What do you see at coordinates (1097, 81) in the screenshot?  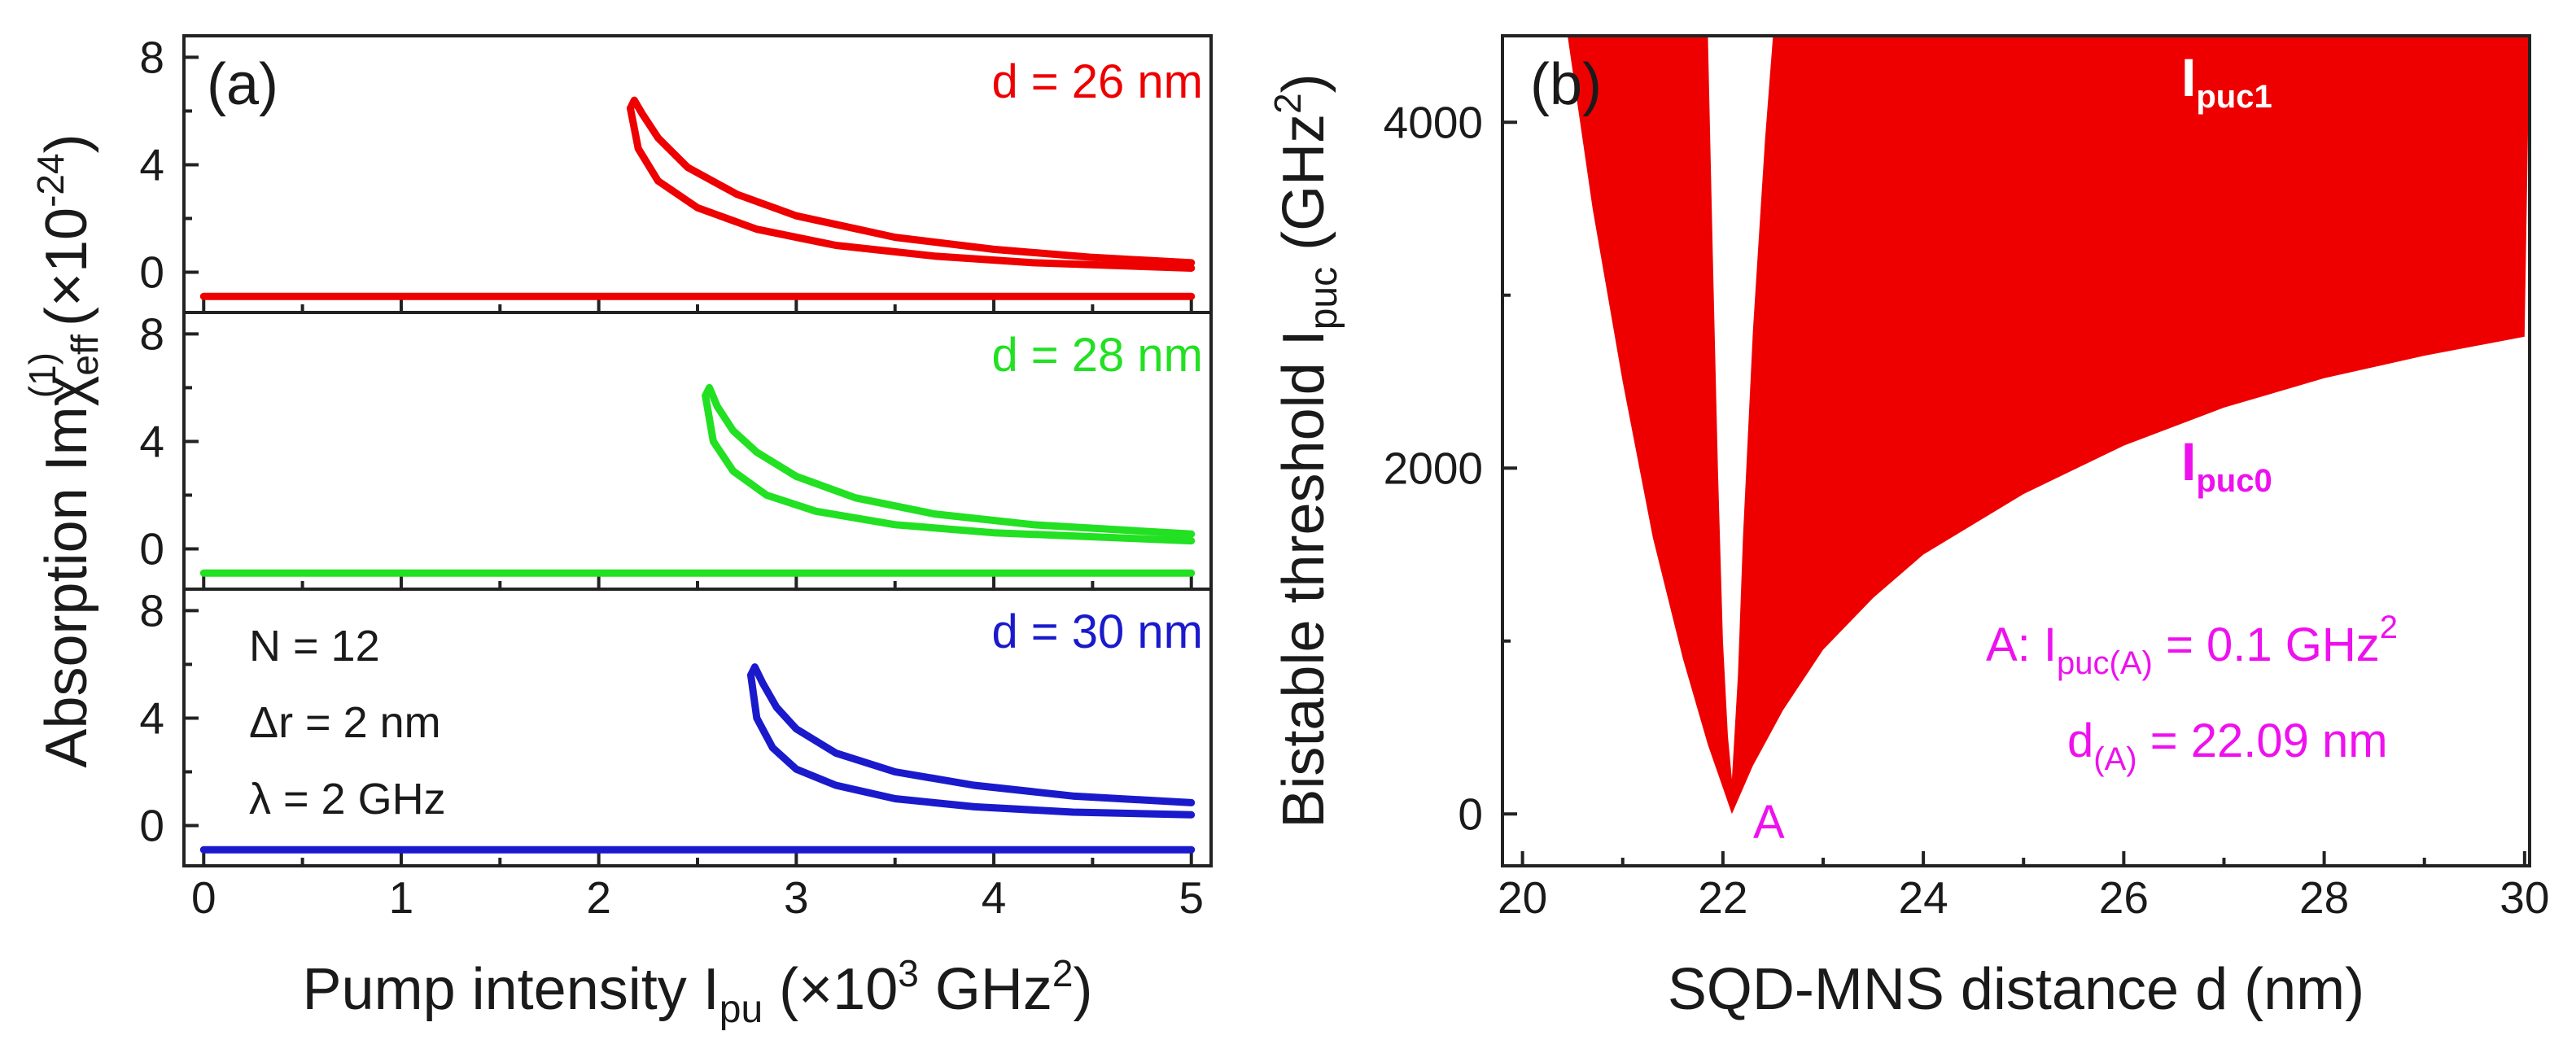 I see `series-title-d26: d = 26 nm` at bounding box center [1097, 81].